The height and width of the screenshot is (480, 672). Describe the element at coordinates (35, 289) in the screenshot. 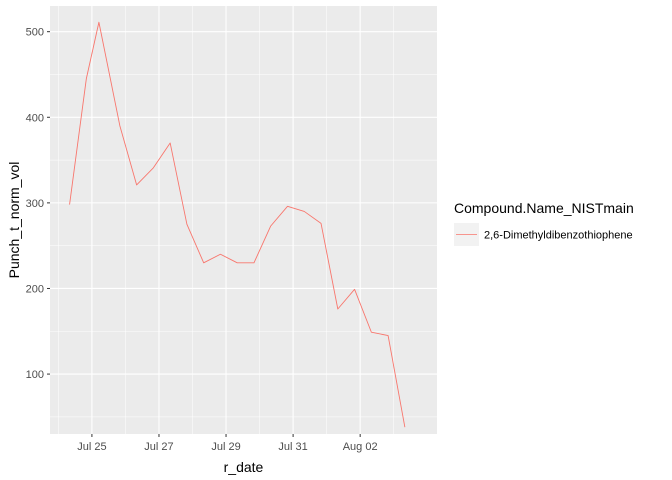

I see `y-tick-label: 200` at that location.